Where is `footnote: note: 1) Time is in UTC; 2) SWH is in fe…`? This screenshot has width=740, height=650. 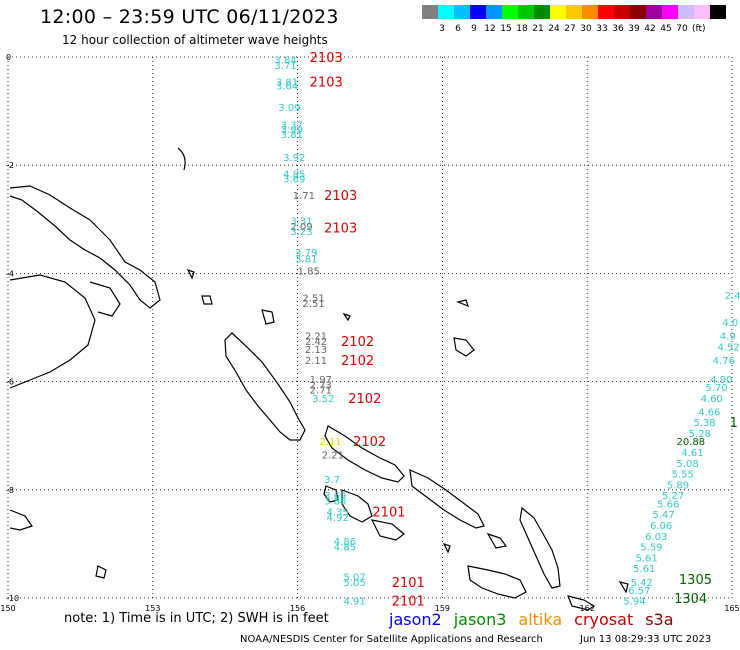
footnote: note: 1) Time is in UTC; 2) SWH is in fe… is located at coordinates (196, 618).